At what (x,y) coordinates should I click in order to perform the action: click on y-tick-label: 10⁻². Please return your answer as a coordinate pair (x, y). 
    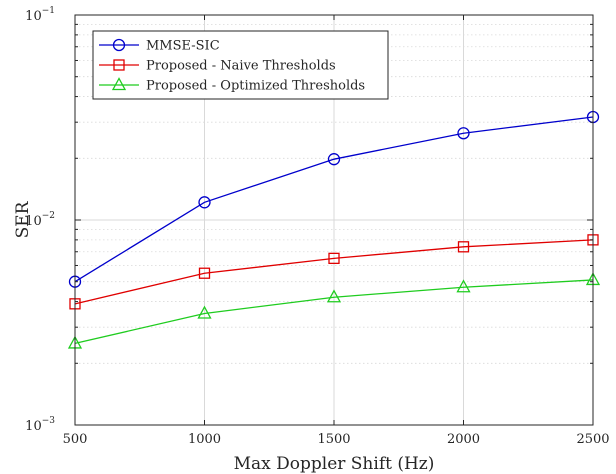
    Looking at the image, I should click on (40, 220).